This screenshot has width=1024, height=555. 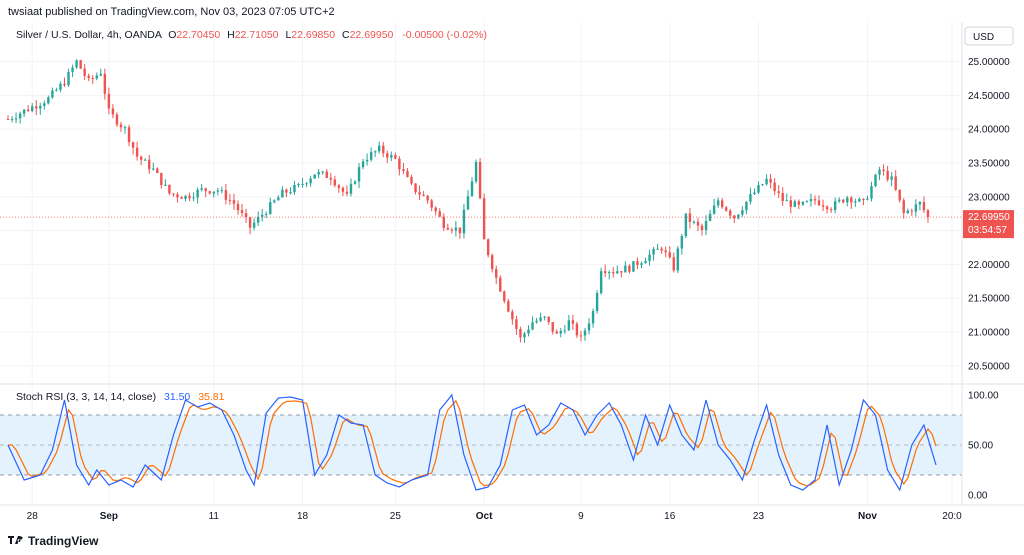 What do you see at coordinates (980, 446) in the screenshot?
I see `rsi-tick-label: 50.00` at bounding box center [980, 446].